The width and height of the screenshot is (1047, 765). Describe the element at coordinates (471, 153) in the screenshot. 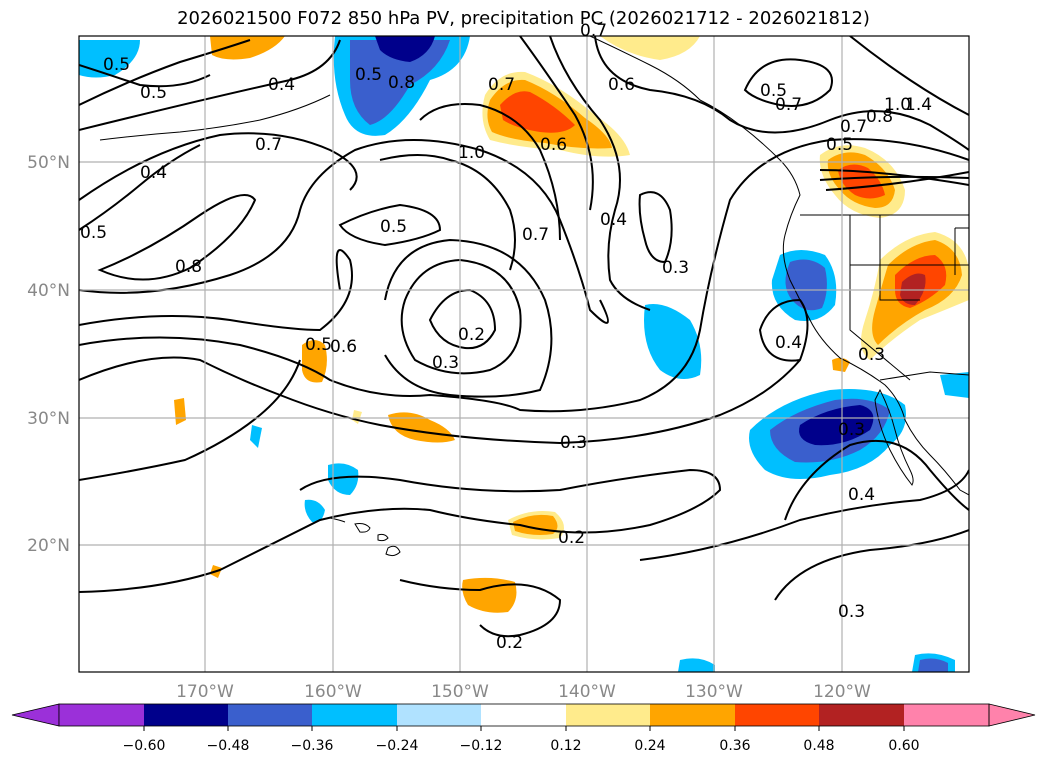

I see `contour-label: 1.0` at that location.